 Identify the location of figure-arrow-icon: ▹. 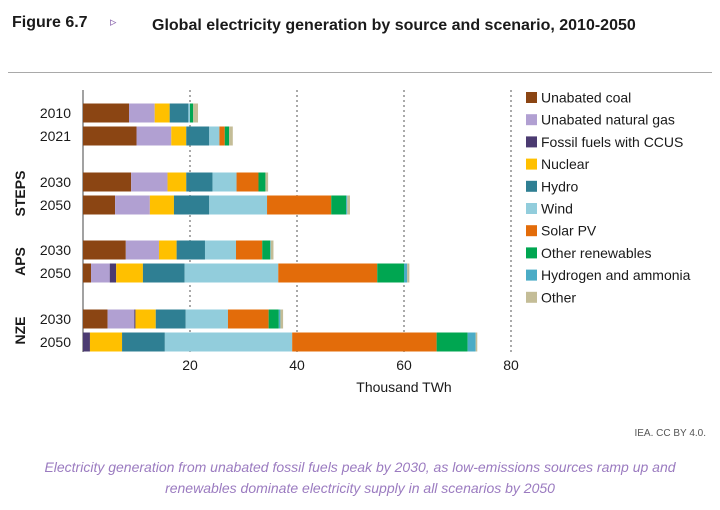
(113, 21).